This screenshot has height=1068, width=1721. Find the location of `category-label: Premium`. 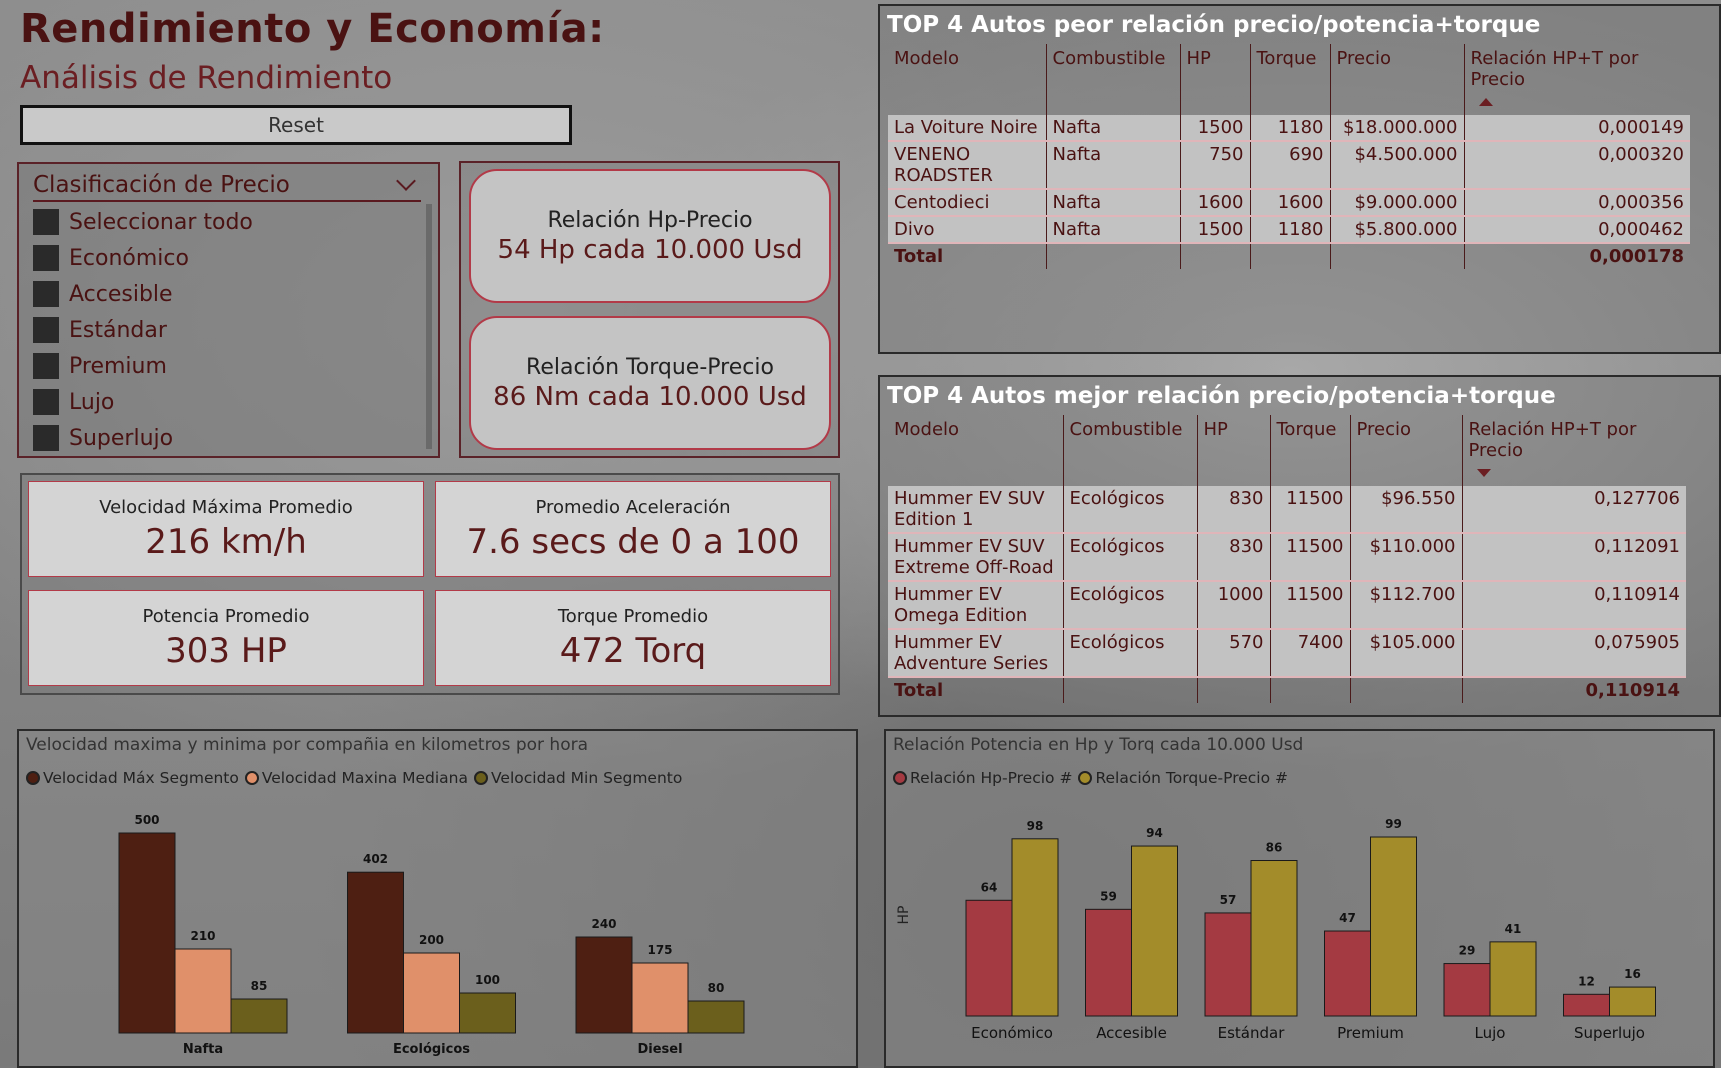

category-label: Premium is located at coordinates (1370, 1033).